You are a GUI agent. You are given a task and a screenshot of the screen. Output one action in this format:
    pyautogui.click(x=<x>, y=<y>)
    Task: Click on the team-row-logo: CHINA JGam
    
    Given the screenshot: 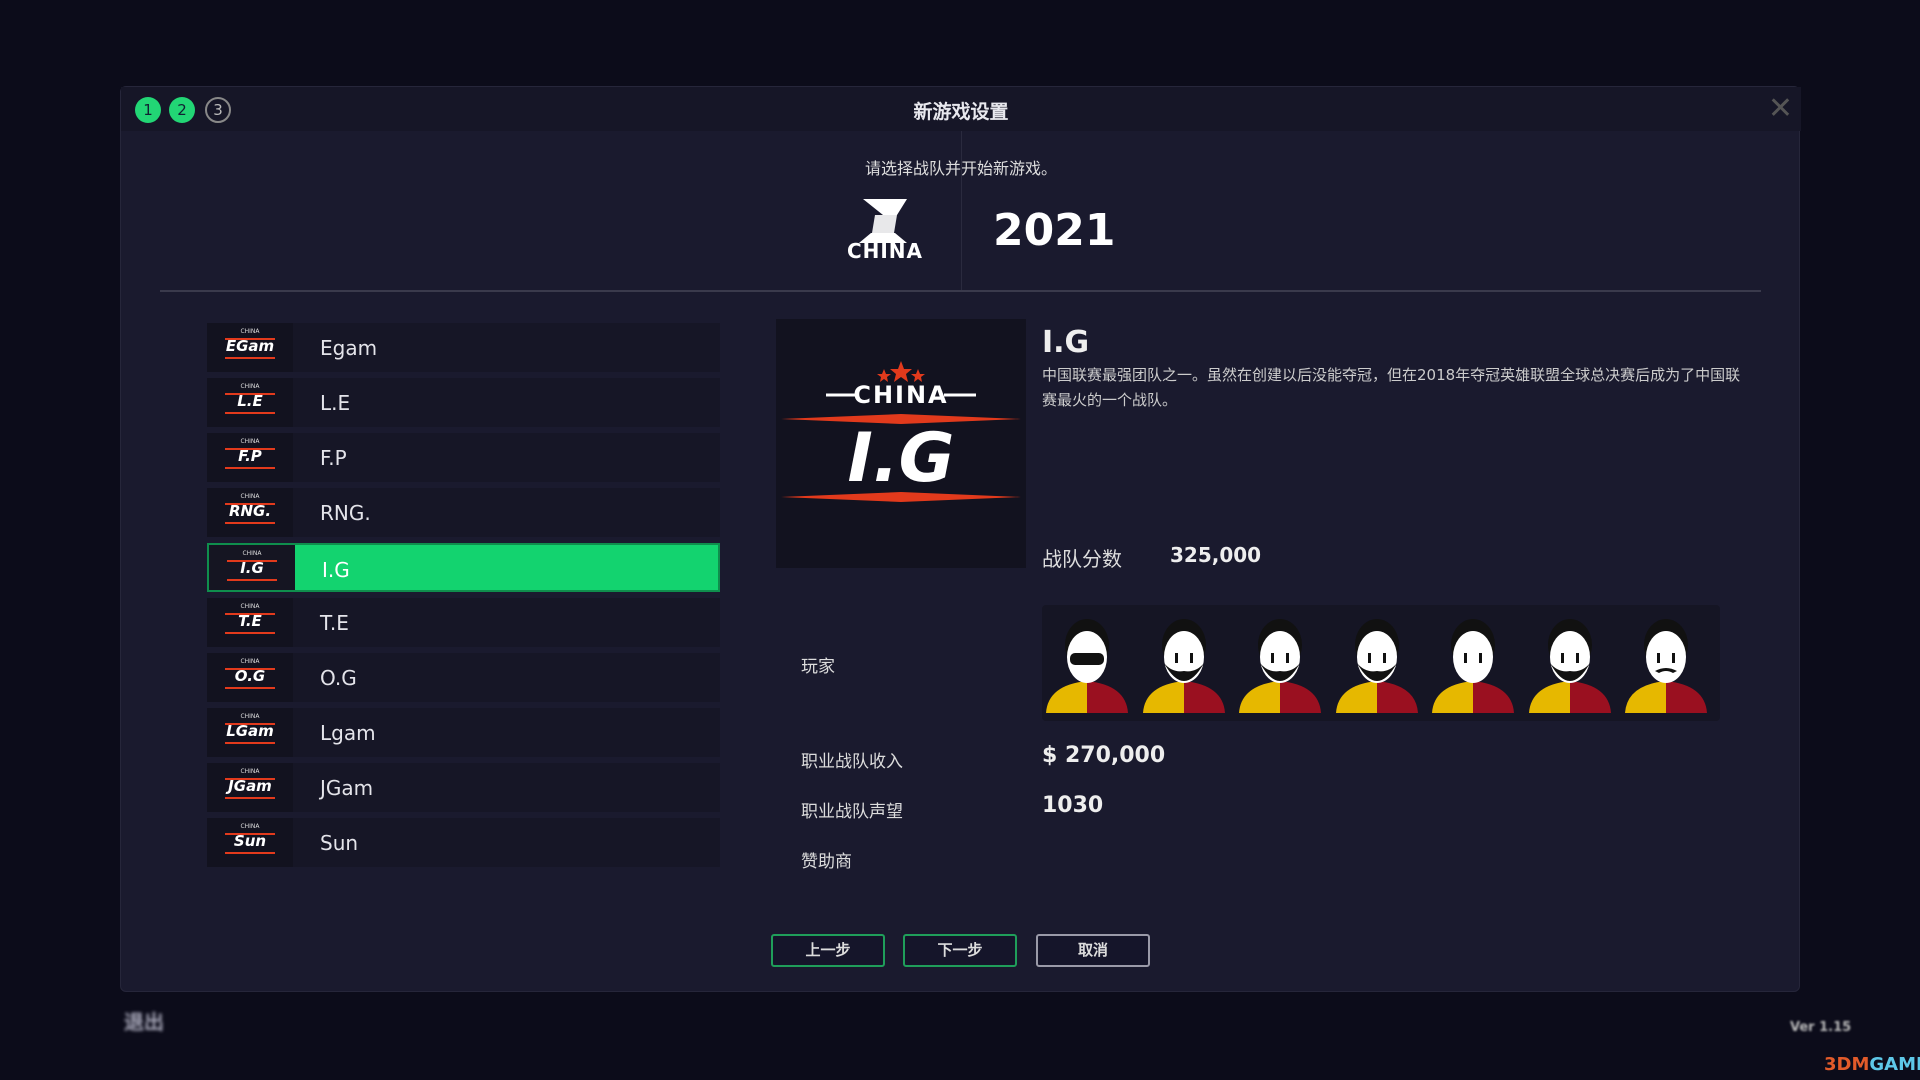 What is the action you would take?
    pyautogui.click(x=250, y=787)
    